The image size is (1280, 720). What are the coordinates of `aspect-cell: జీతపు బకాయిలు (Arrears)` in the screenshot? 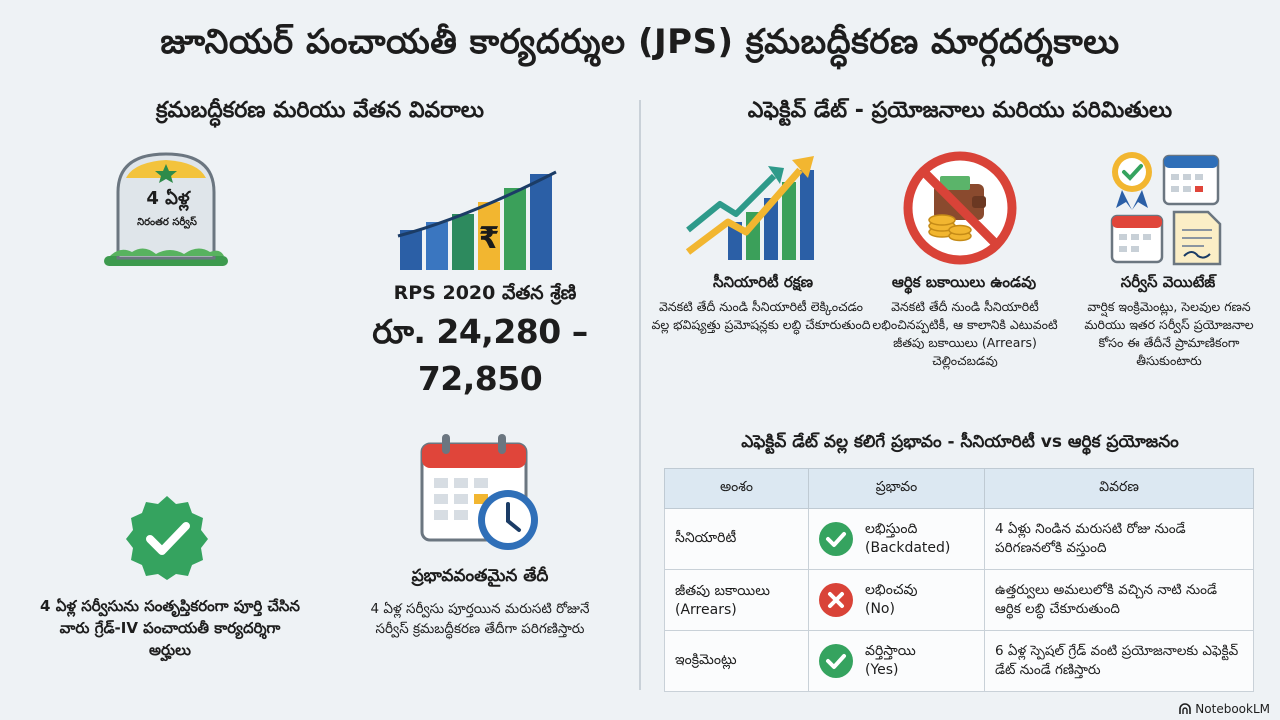 It's located at (736, 600).